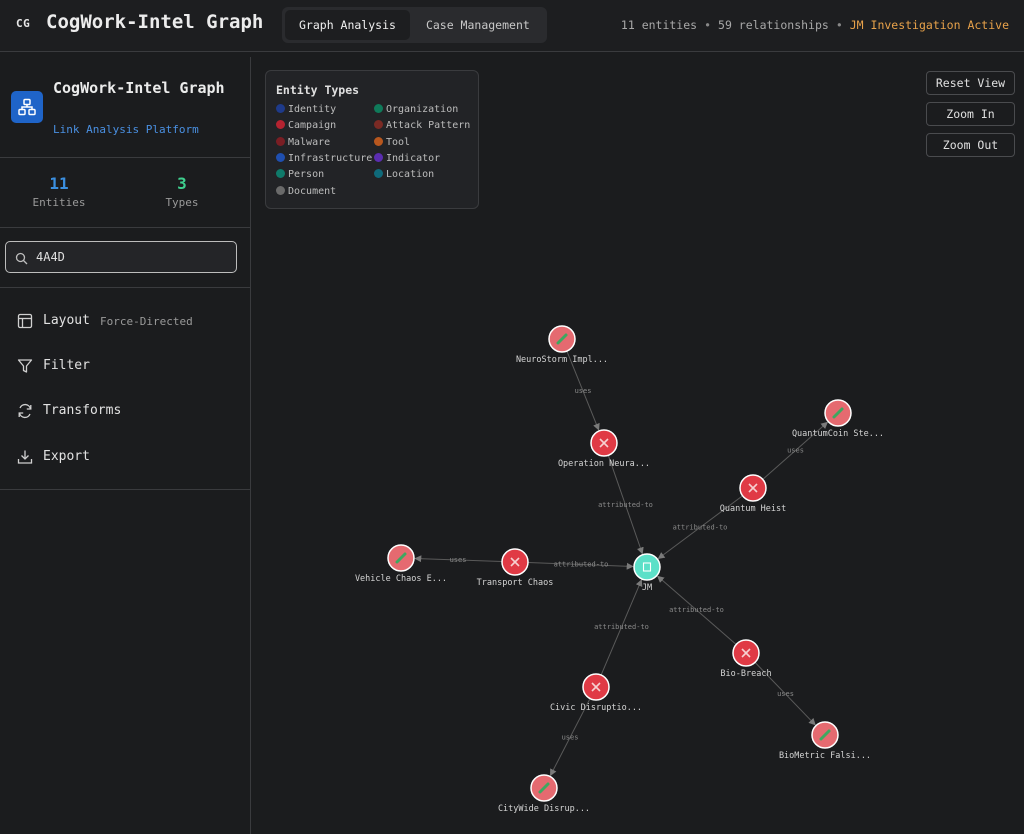  Describe the element at coordinates (25, 413) in the screenshot. I see `refresh-icon` at that location.